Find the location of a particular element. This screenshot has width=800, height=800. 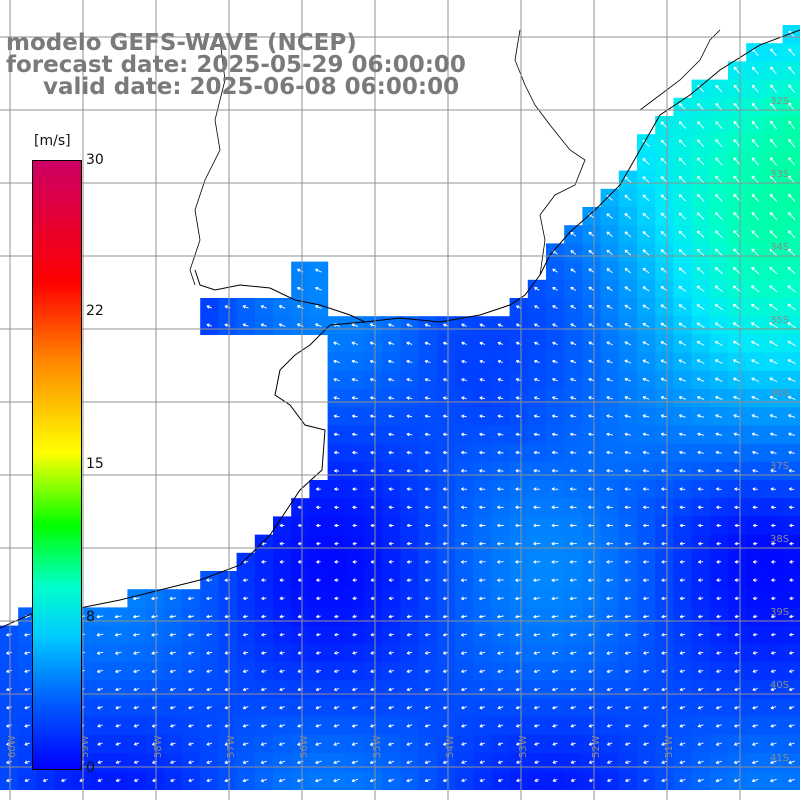

wind-cell is located at coordinates (791, 253).